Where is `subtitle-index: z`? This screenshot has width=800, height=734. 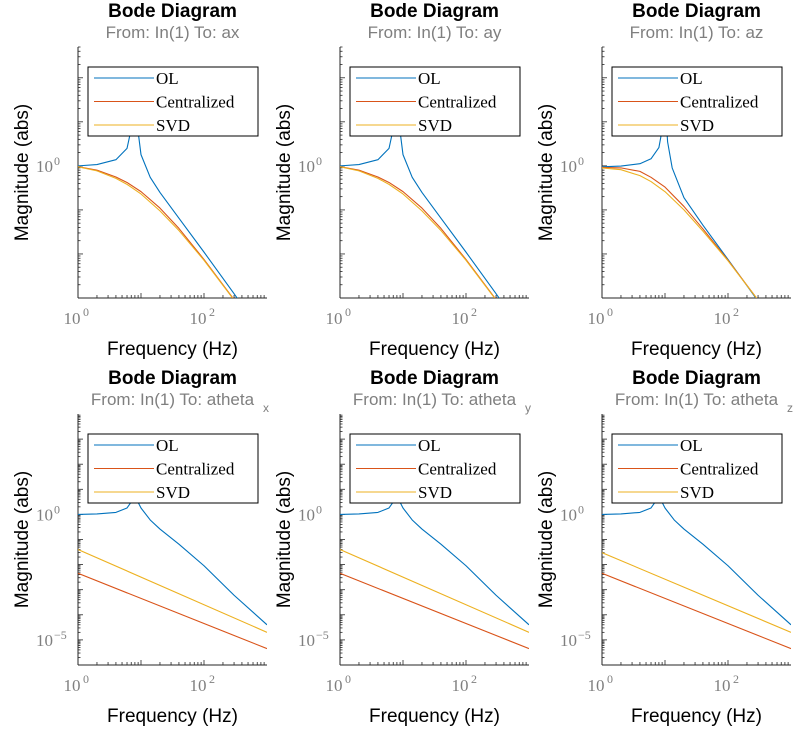
subtitle-index: z is located at coordinates (790, 408).